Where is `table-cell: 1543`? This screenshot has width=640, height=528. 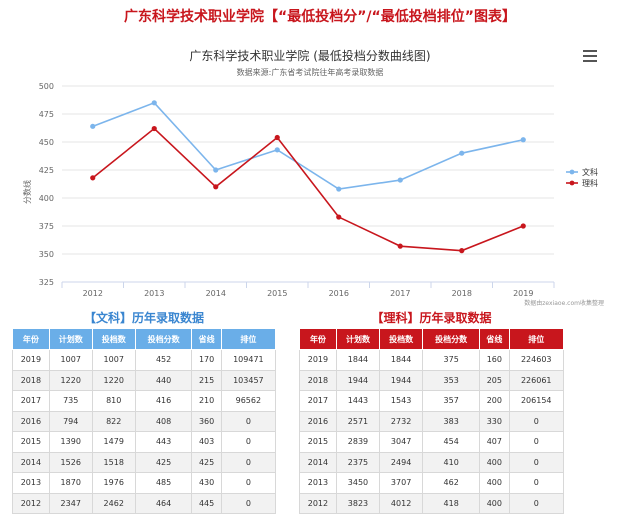
table-cell: 1543 is located at coordinates (401, 401).